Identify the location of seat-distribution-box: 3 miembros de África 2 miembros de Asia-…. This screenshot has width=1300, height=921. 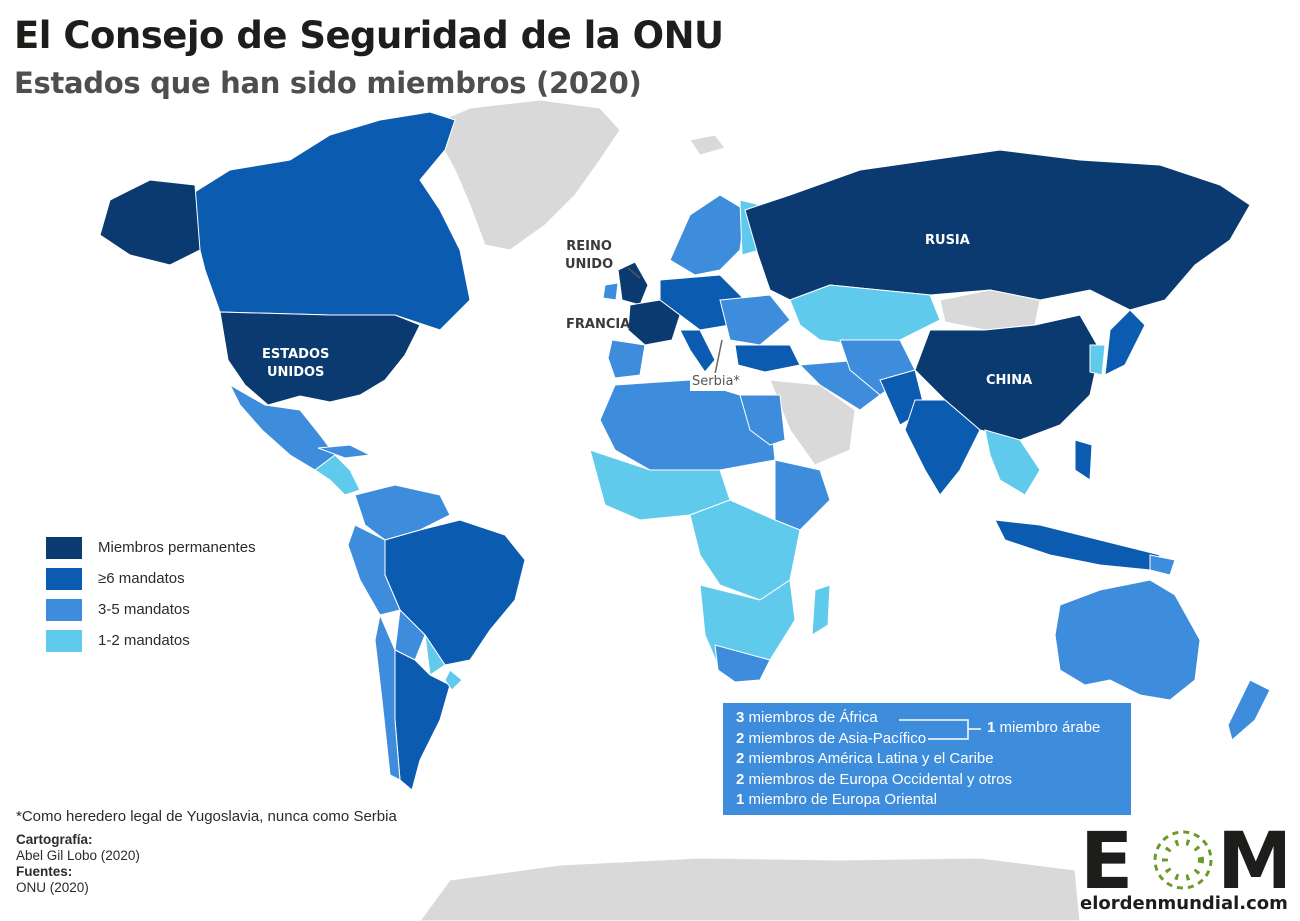
(927, 759).